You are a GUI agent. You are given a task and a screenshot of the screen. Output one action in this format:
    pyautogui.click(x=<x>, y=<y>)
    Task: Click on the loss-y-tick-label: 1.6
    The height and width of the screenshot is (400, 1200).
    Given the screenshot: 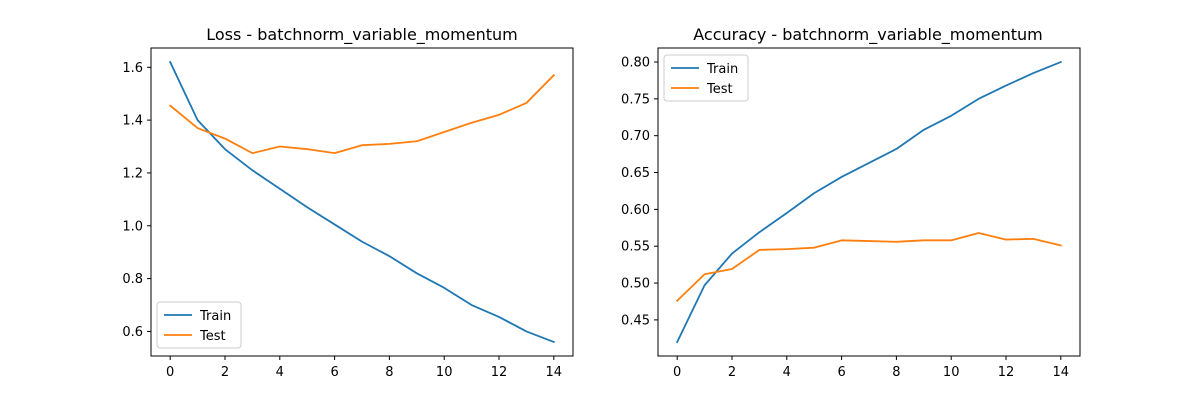 What is the action you would take?
    pyautogui.click(x=132, y=68)
    